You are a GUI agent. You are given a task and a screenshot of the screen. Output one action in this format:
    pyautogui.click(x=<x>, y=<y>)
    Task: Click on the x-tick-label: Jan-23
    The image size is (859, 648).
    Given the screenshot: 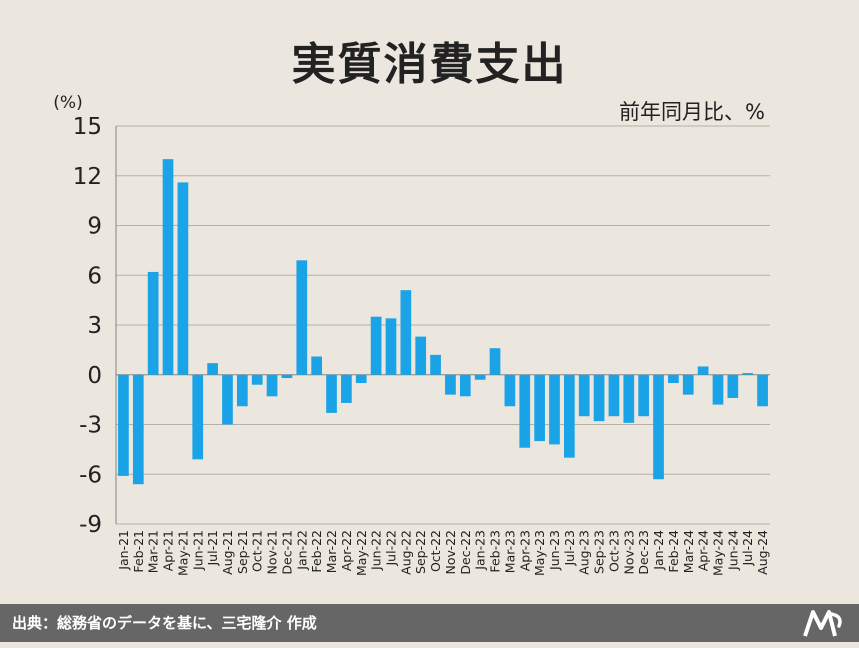 What is the action you would take?
    pyautogui.click(x=480, y=550)
    